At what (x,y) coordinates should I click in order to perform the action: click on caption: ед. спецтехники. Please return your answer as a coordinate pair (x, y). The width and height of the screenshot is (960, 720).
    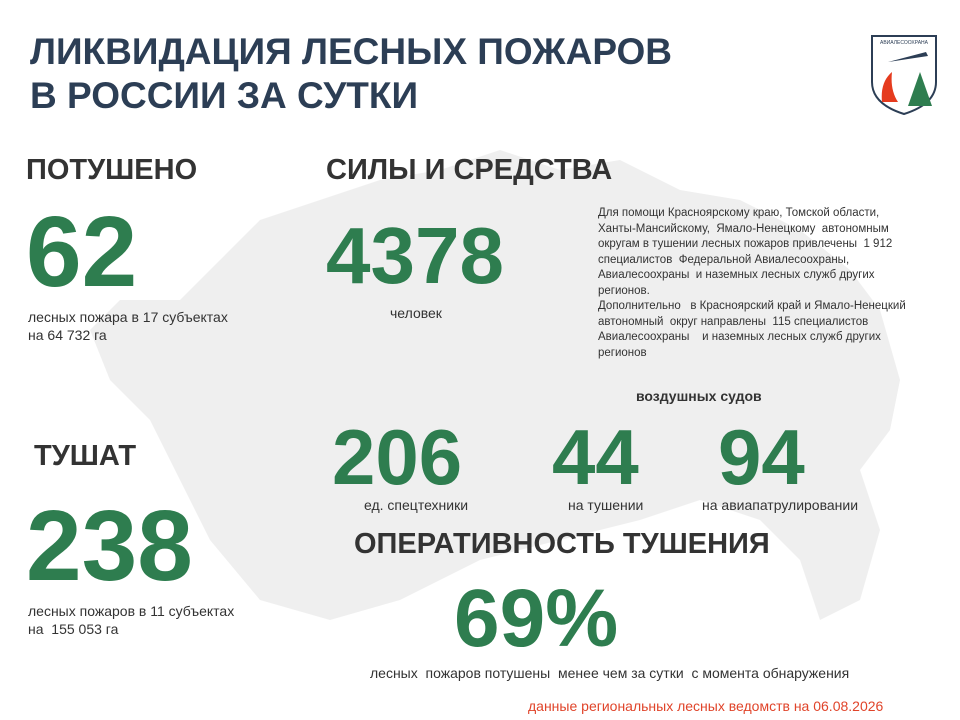
    Looking at the image, I should click on (416, 505).